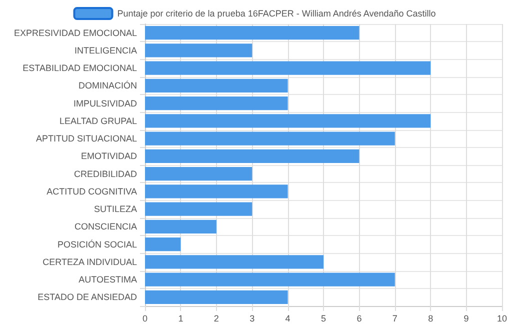  I want to click on x-tick-label: 6, so click(359, 319).